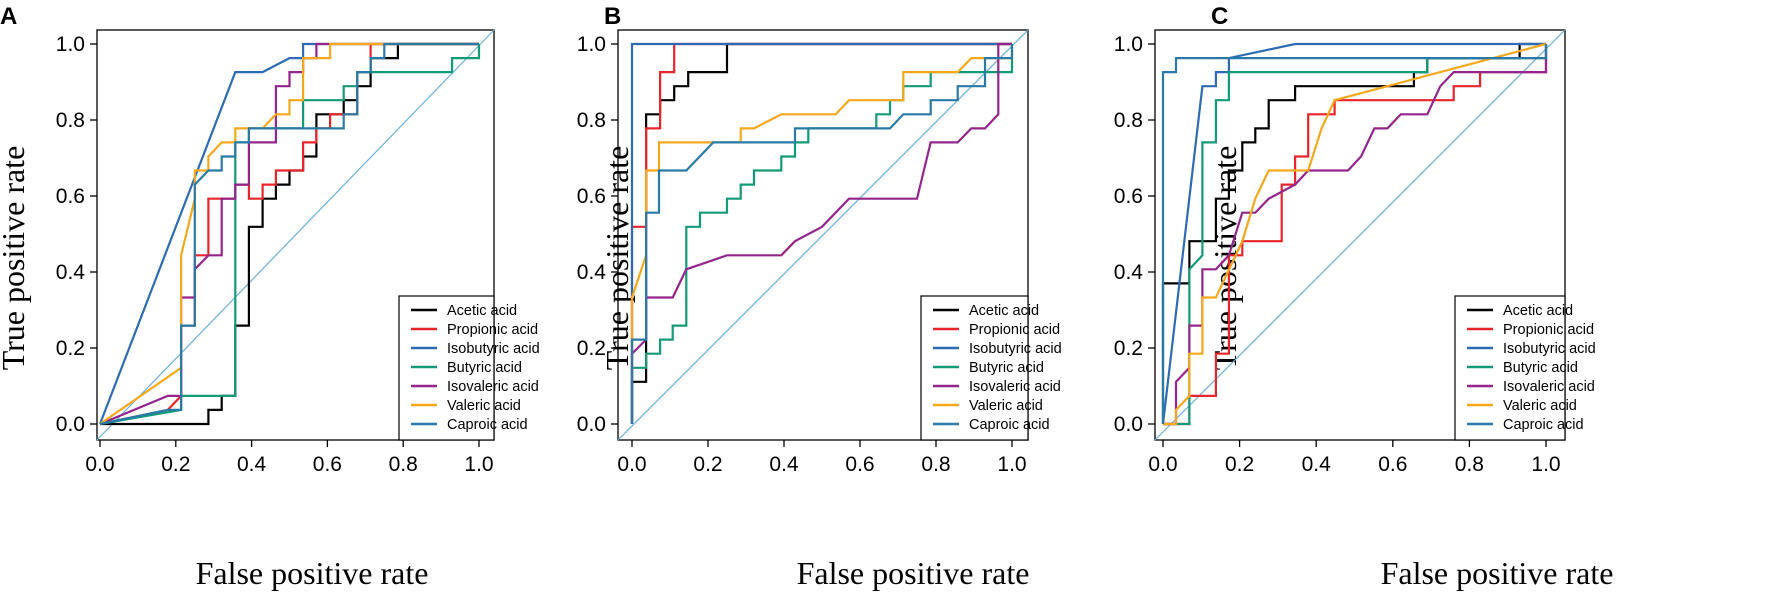 The height and width of the screenshot is (595, 1772). I want to click on roc-curve-propionic-acid, so click(821, 233).